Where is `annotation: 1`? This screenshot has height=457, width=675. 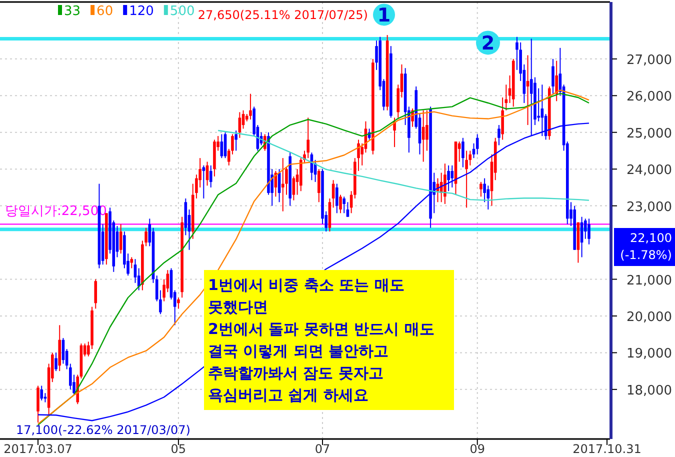
annotation: 1 is located at coordinates (384, 15).